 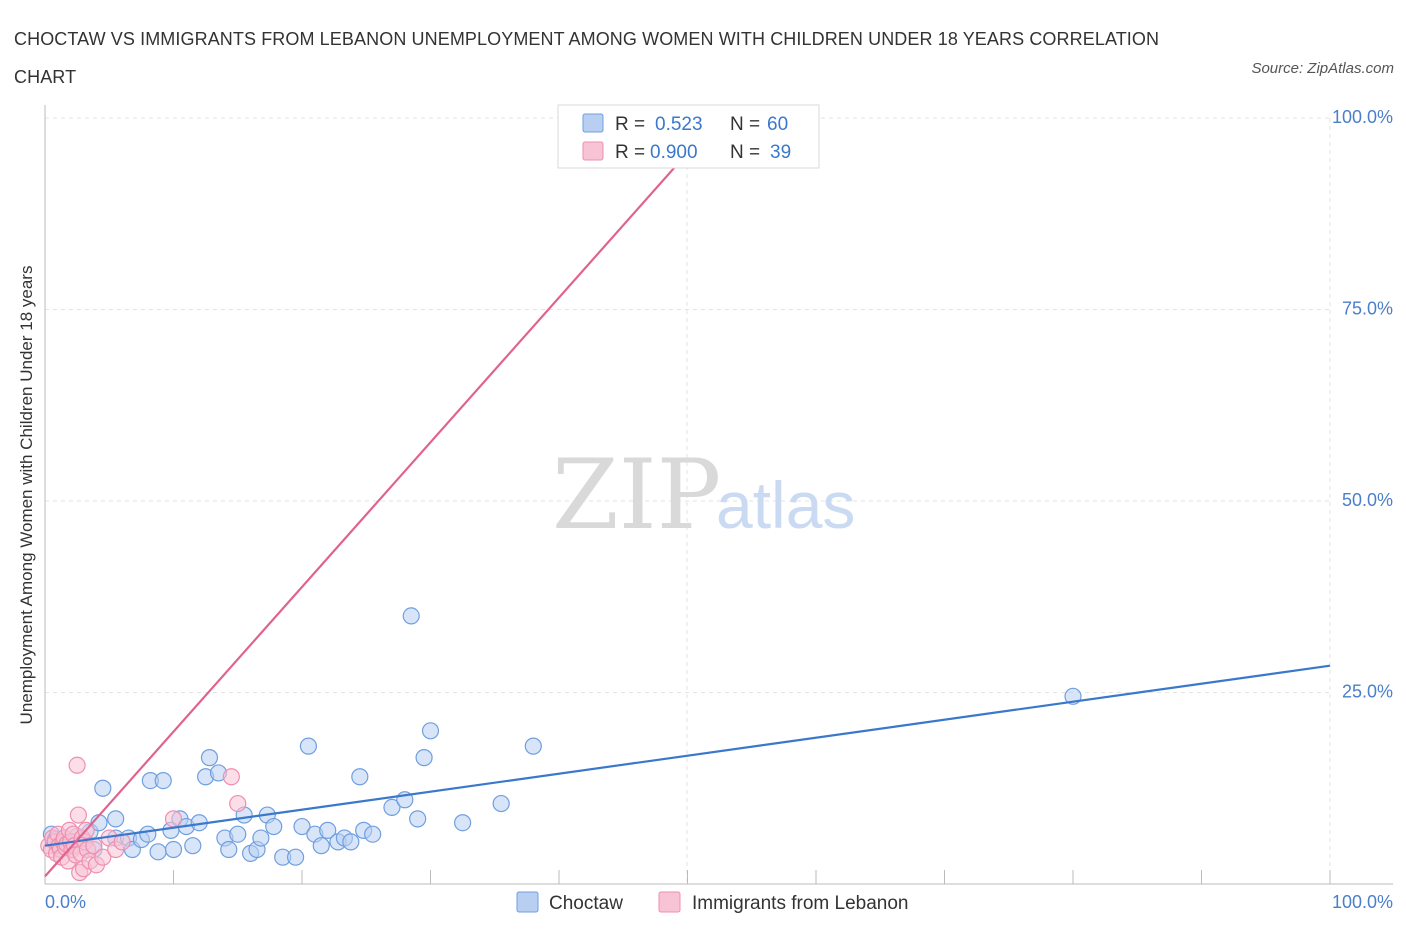 I want to click on legend-label-choctaw: Choctaw, so click(x=586, y=903).